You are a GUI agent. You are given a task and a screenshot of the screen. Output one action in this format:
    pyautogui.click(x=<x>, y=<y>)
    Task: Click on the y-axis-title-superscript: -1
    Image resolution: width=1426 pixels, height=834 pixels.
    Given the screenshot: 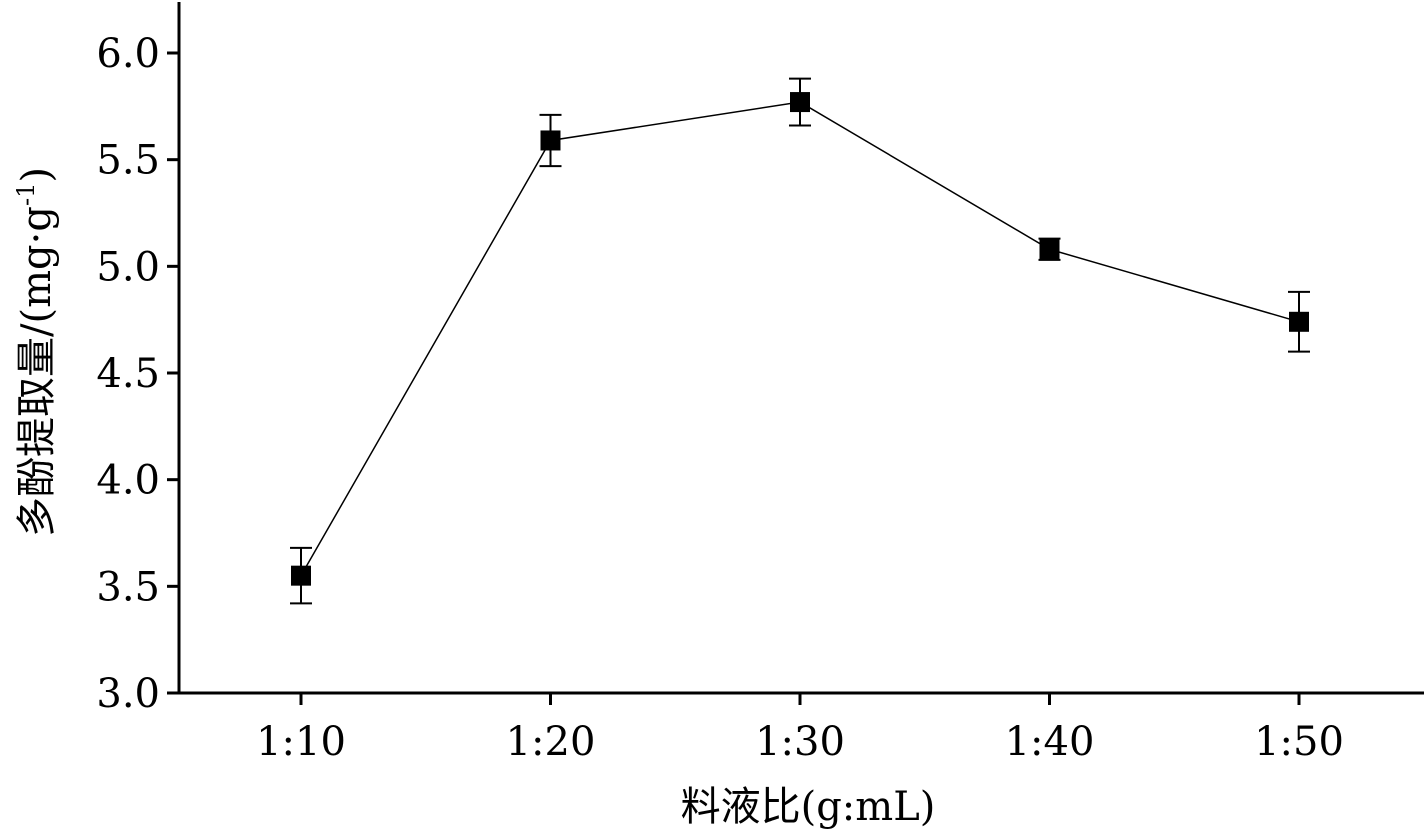 What is the action you would take?
    pyautogui.click(x=26, y=194)
    